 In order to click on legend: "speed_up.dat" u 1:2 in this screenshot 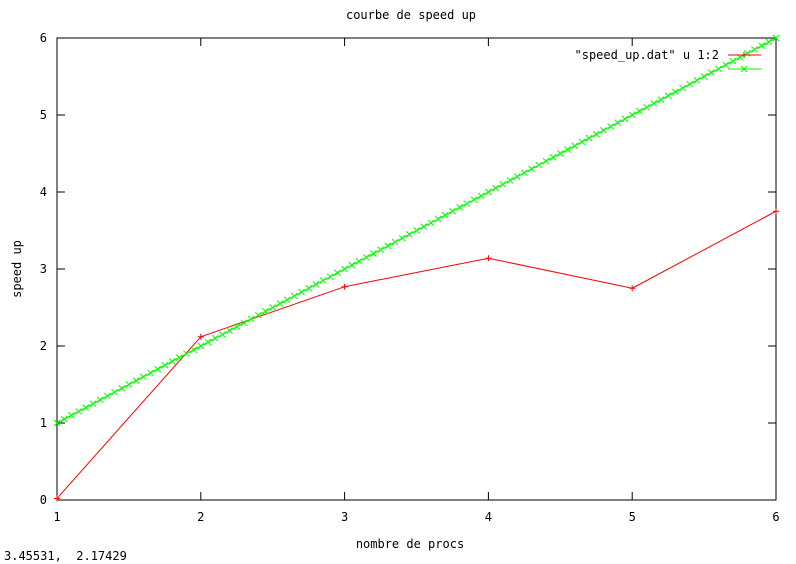, I will do `click(668, 60)`.